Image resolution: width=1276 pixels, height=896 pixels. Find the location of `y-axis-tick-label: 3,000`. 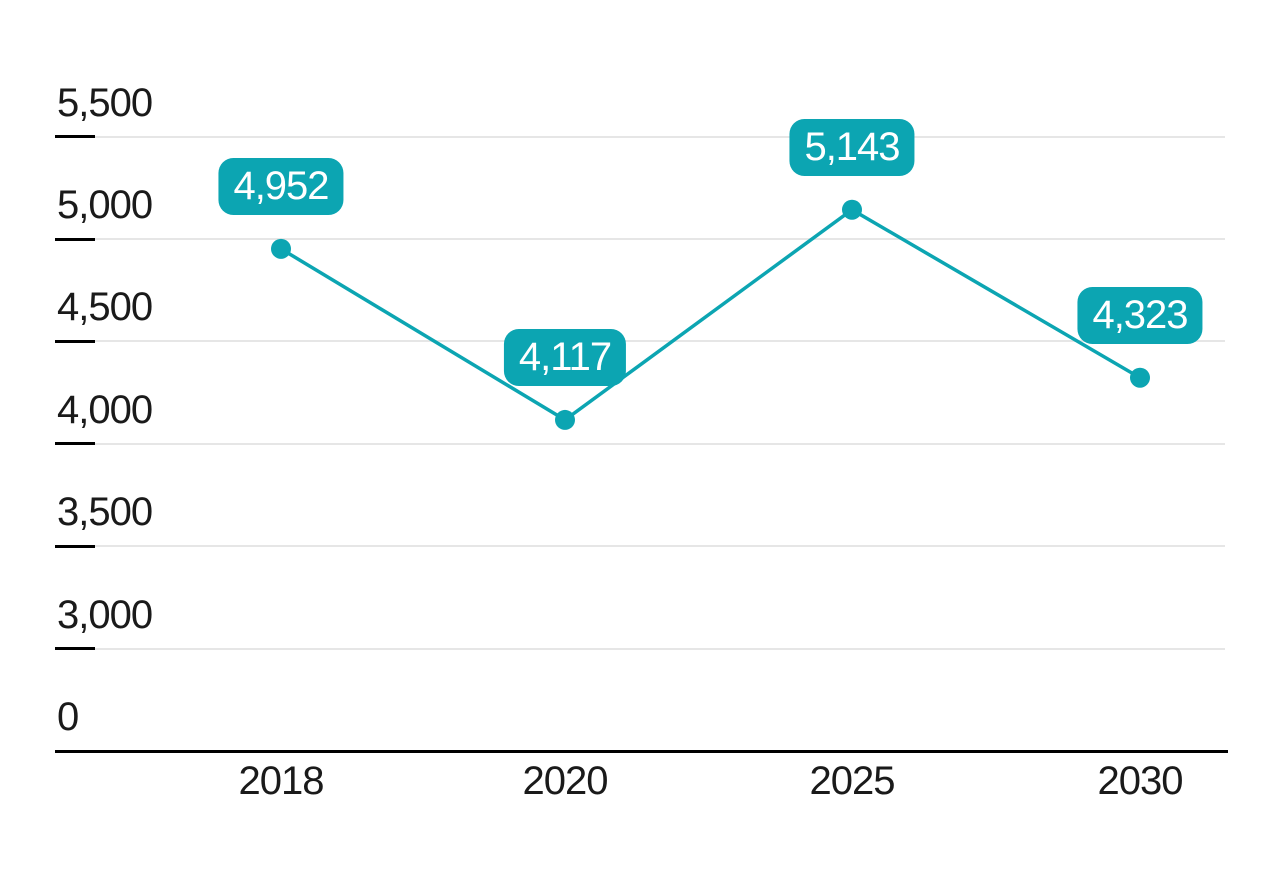

y-axis-tick-label: 3,000 is located at coordinates (105, 614).